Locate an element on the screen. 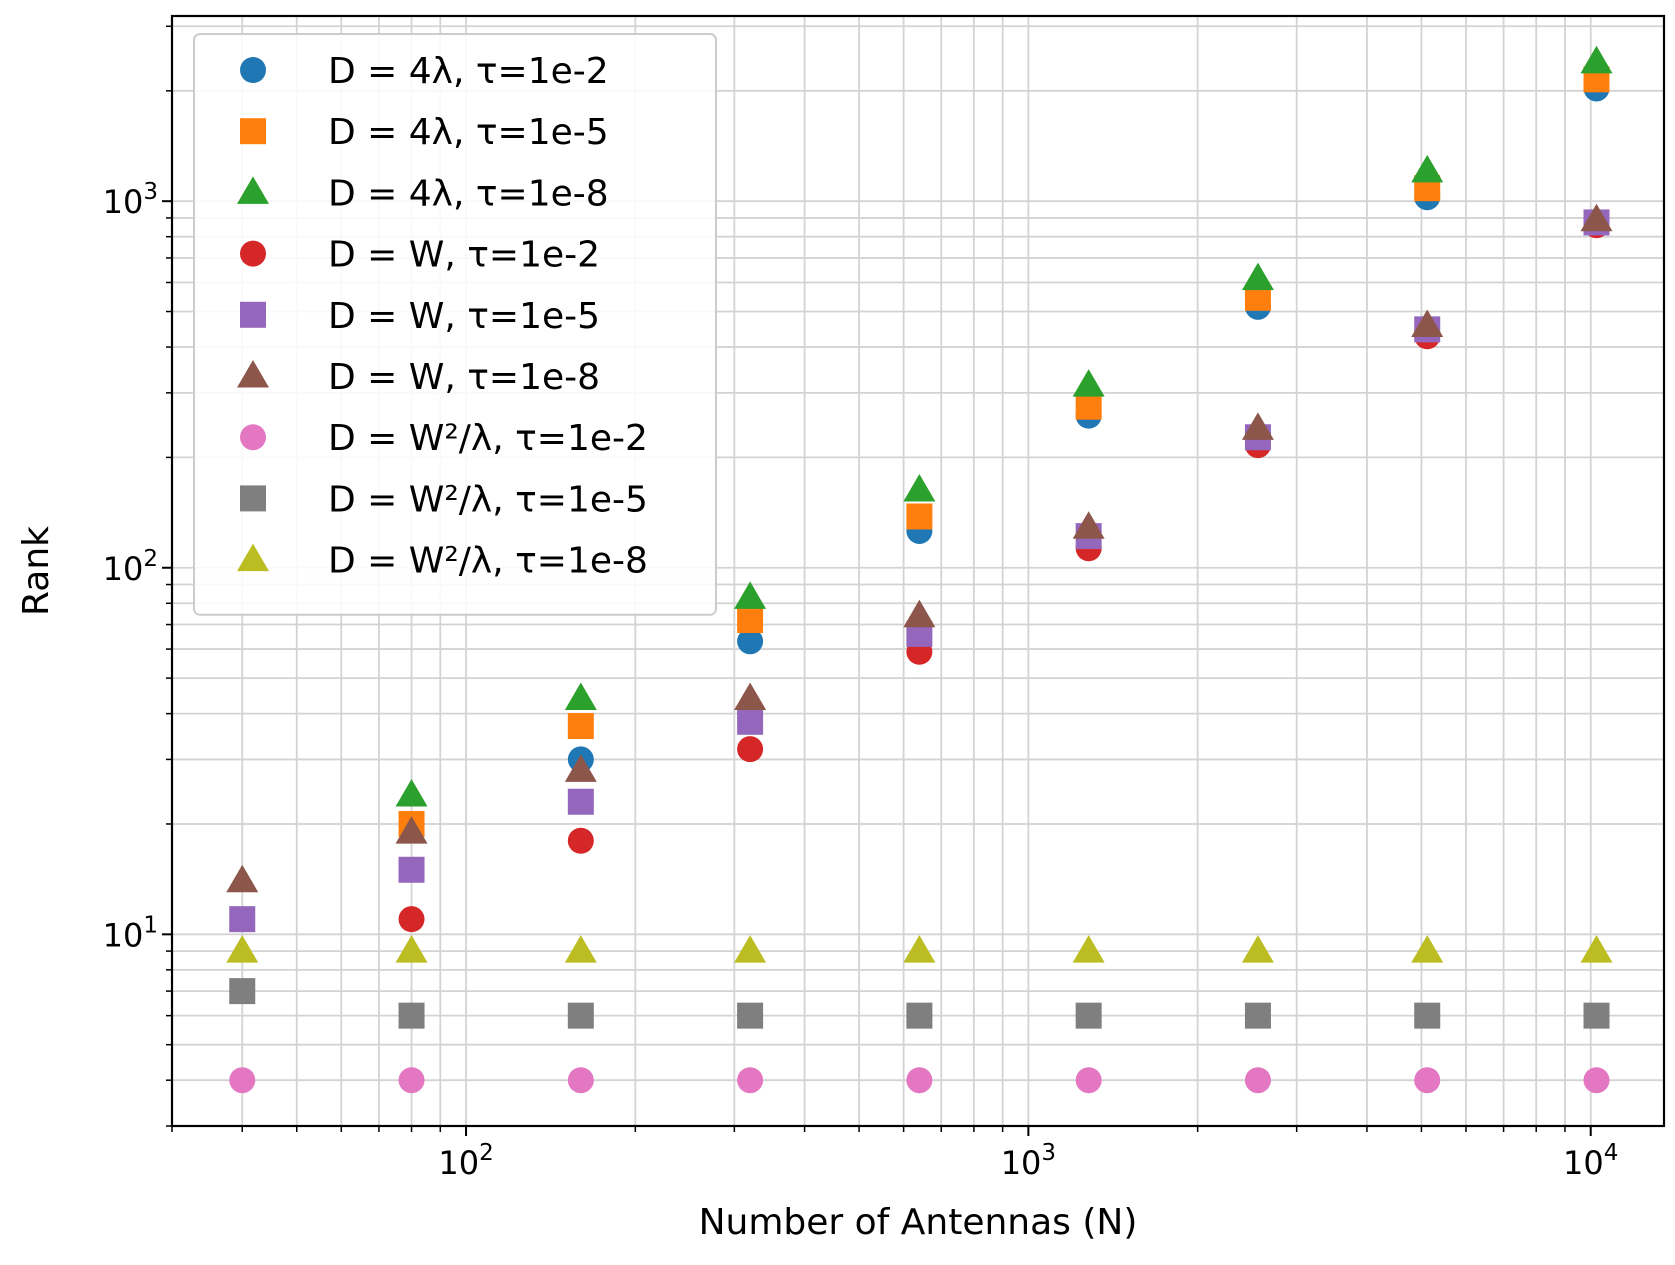 The height and width of the screenshot is (1265, 1675). legend-entry: D = W²/λ, τ=1e-5 is located at coordinates (444, 499).